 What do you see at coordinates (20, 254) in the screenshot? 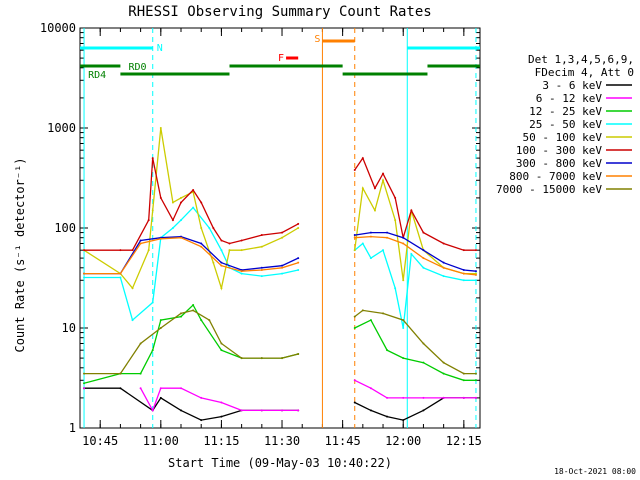
I see `y-axis-label: Count Rate (s⁻¹ detector⁻¹)` at bounding box center [20, 254].